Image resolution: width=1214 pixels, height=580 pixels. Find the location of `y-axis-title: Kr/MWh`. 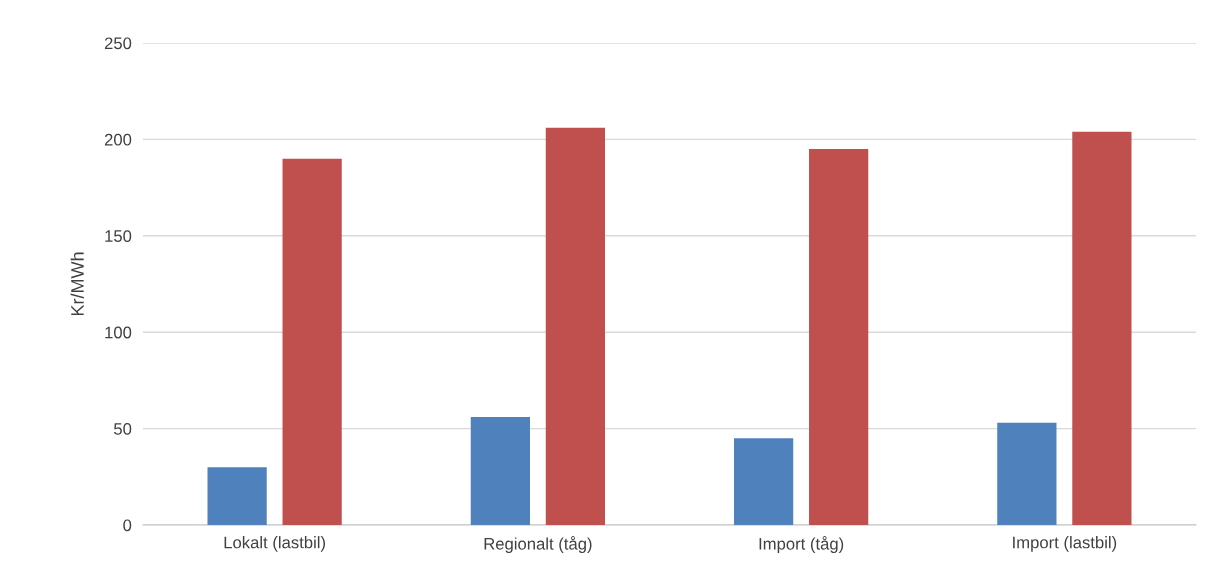

y-axis-title: Kr/MWh is located at coordinates (77, 284).